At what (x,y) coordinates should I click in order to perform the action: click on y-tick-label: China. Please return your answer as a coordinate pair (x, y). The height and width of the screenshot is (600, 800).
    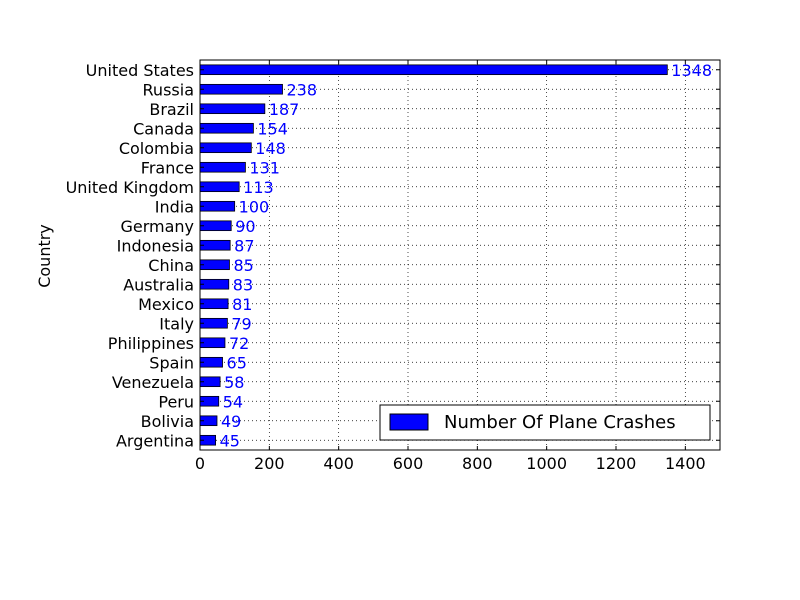
    Looking at the image, I should click on (171, 265).